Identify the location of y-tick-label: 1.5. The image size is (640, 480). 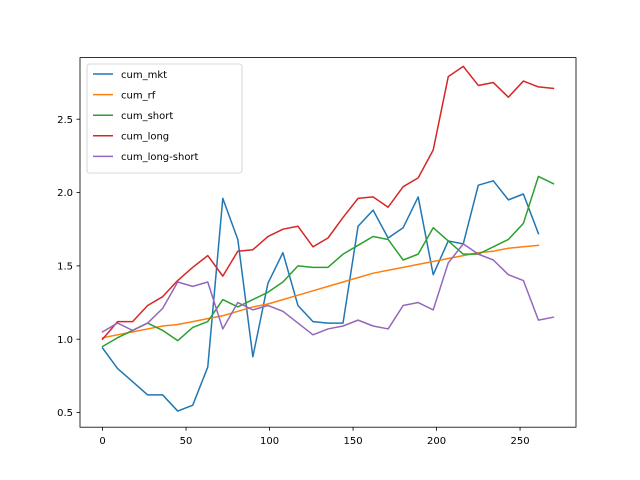
(65, 266).